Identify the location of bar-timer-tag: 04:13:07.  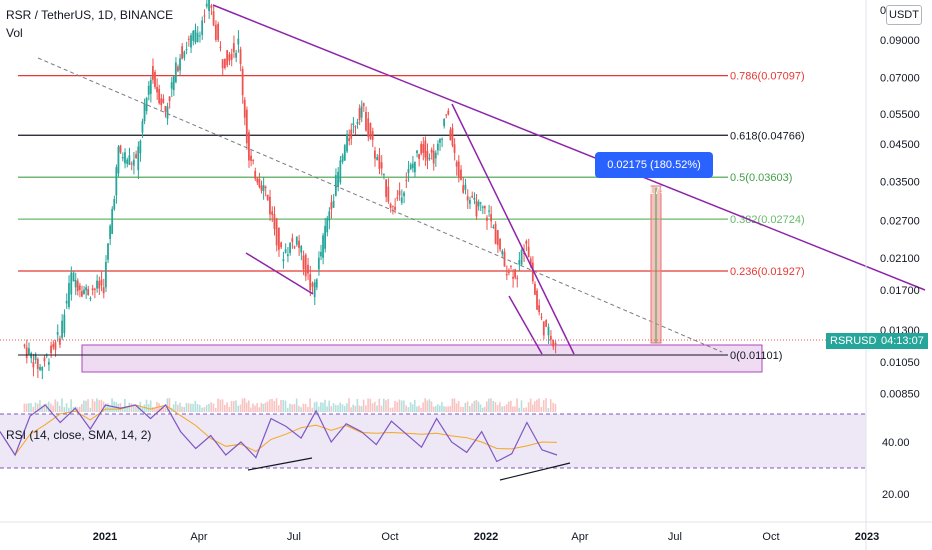
(902, 341).